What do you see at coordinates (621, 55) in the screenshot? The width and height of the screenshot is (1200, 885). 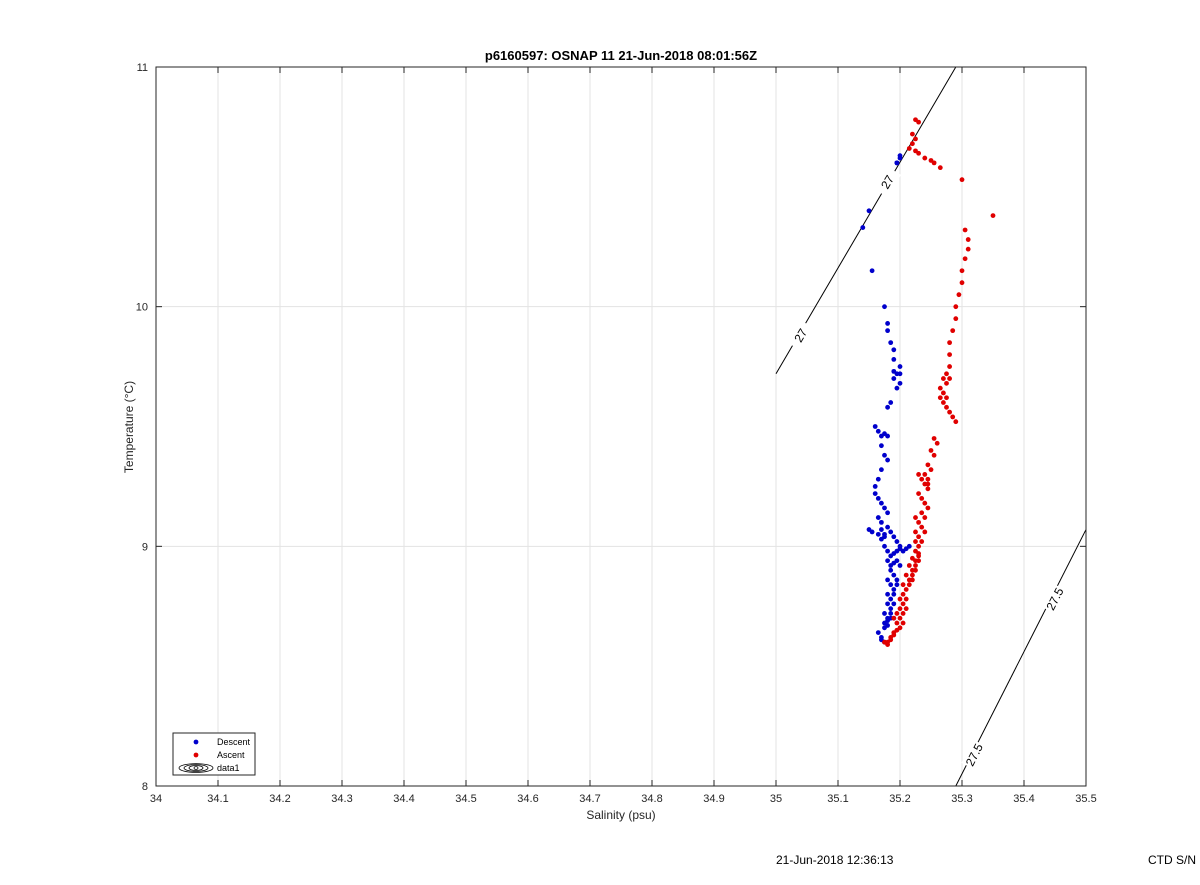 I see `chart-title: p6160597: OSNAP 11 21-Jun-2018 08:01:56Z` at bounding box center [621, 55].